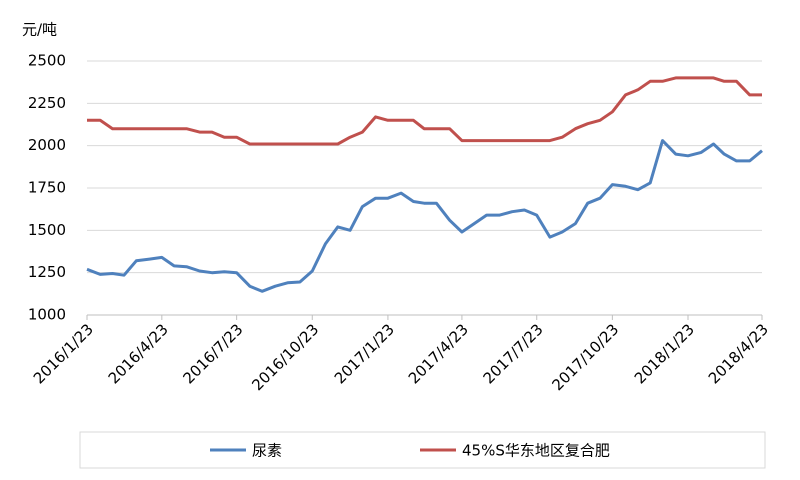 The image size is (800, 480). I want to click on legend-label: 45%S华东地区复合肥, so click(536, 451).